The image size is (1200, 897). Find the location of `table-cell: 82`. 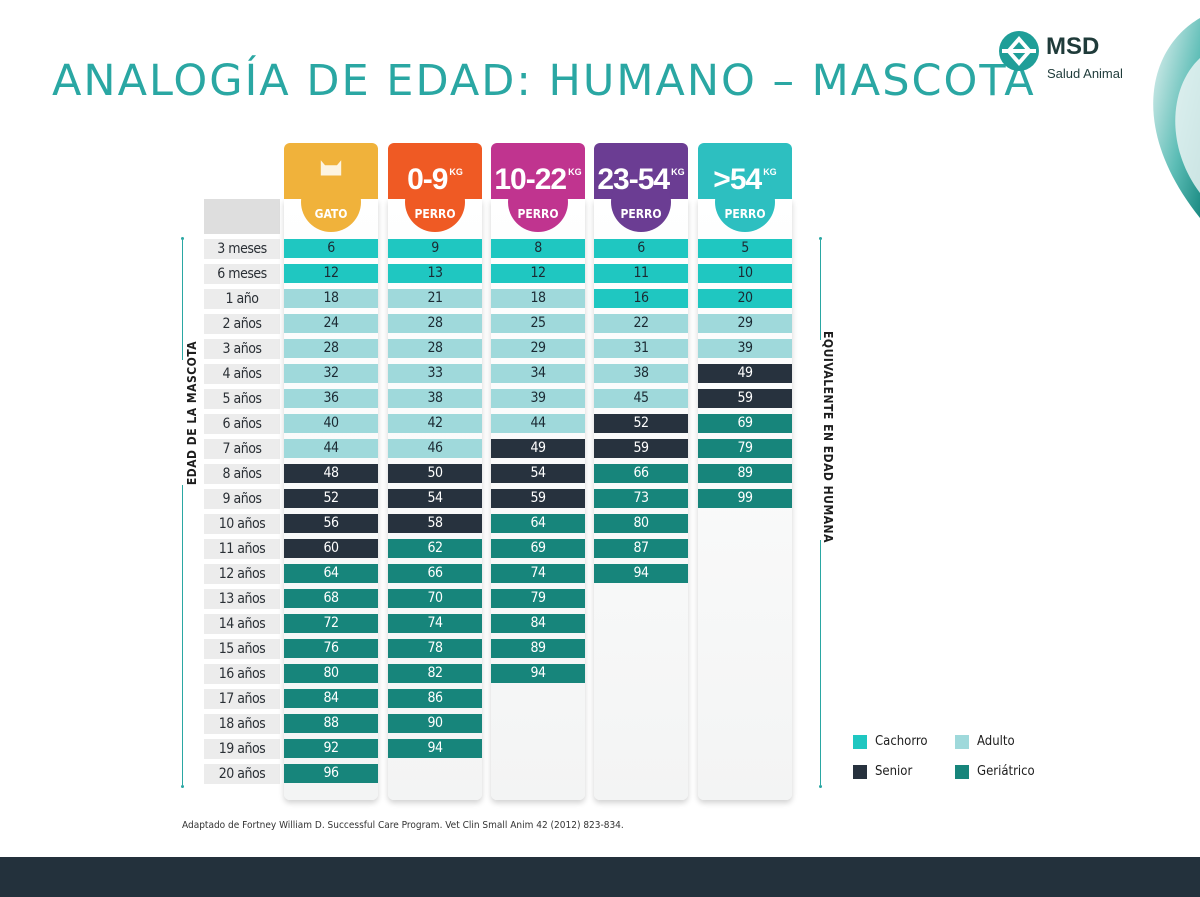

table-cell: 82 is located at coordinates (435, 673).